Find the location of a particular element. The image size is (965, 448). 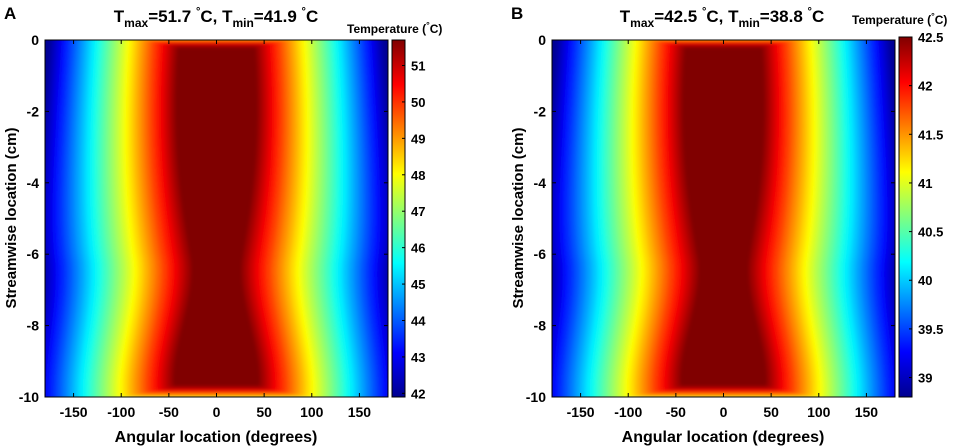

panel-label: B is located at coordinates (517, 13).